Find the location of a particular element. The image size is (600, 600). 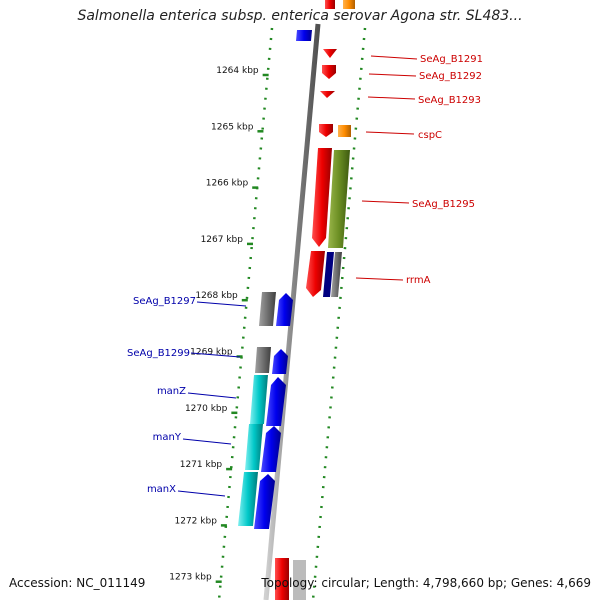

accession-text: Accession: NC_011149 is located at coordinates (77, 583).